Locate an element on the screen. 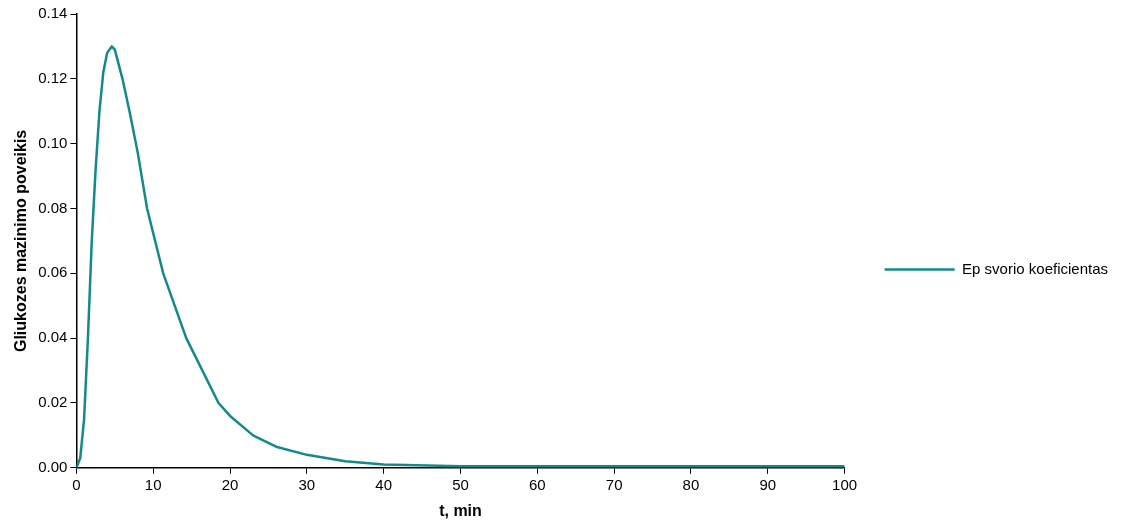 Image resolution: width=1128 pixels, height=529 pixels. y-tick-label: 0.10 is located at coordinates (53, 142).